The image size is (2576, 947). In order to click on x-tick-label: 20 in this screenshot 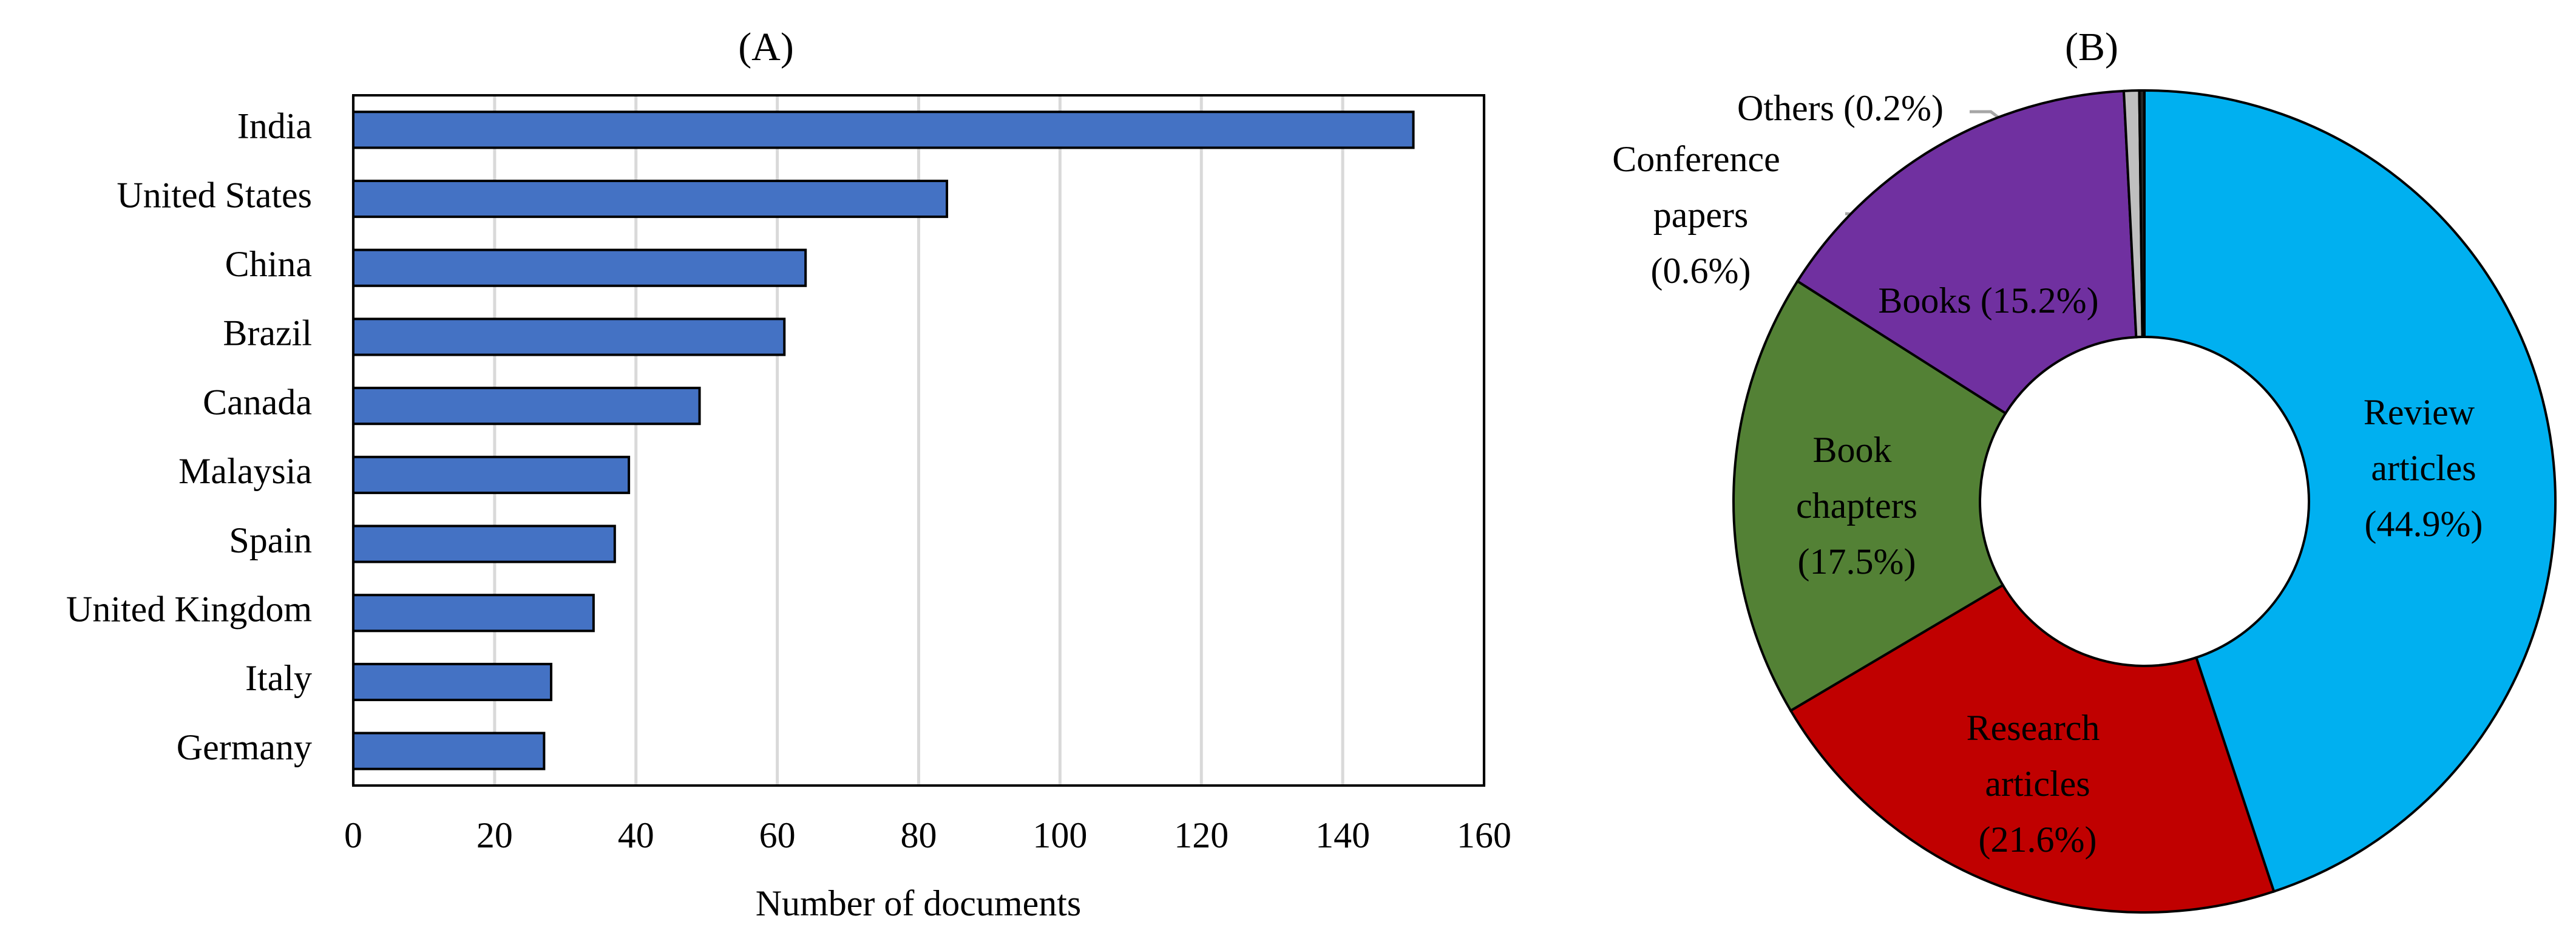, I will do `click(495, 835)`.